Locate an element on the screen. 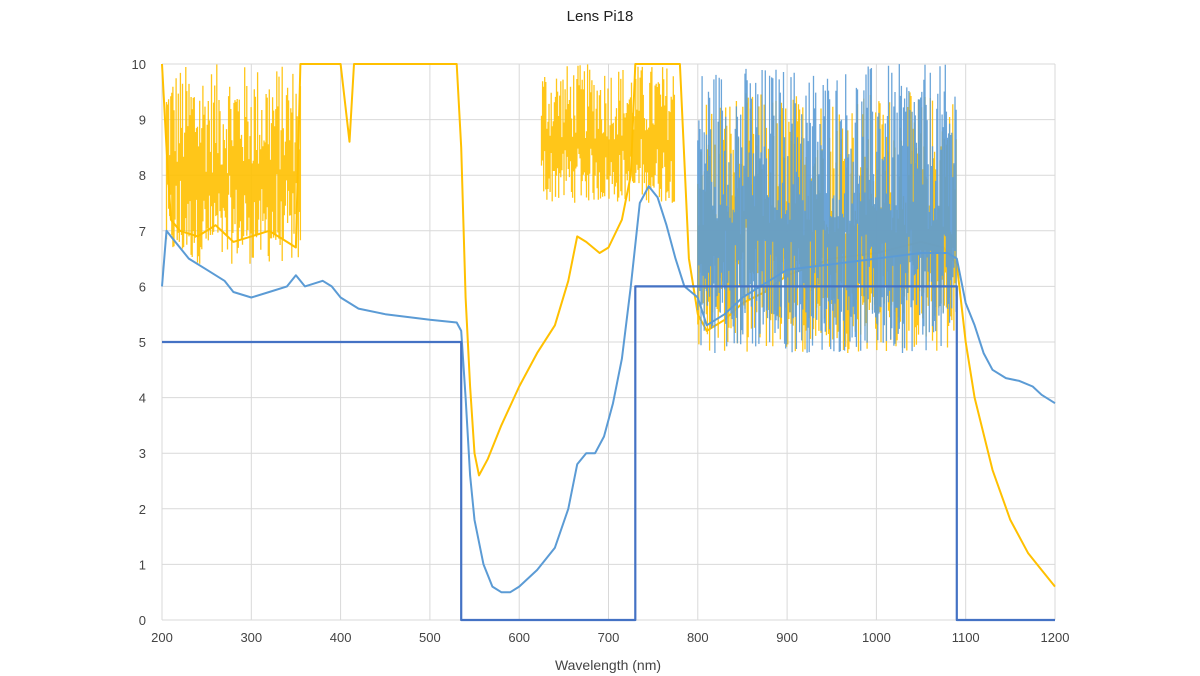 This screenshot has width=1200, height=676. x-tick-label: 1000 is located at coordinates (876, 637).